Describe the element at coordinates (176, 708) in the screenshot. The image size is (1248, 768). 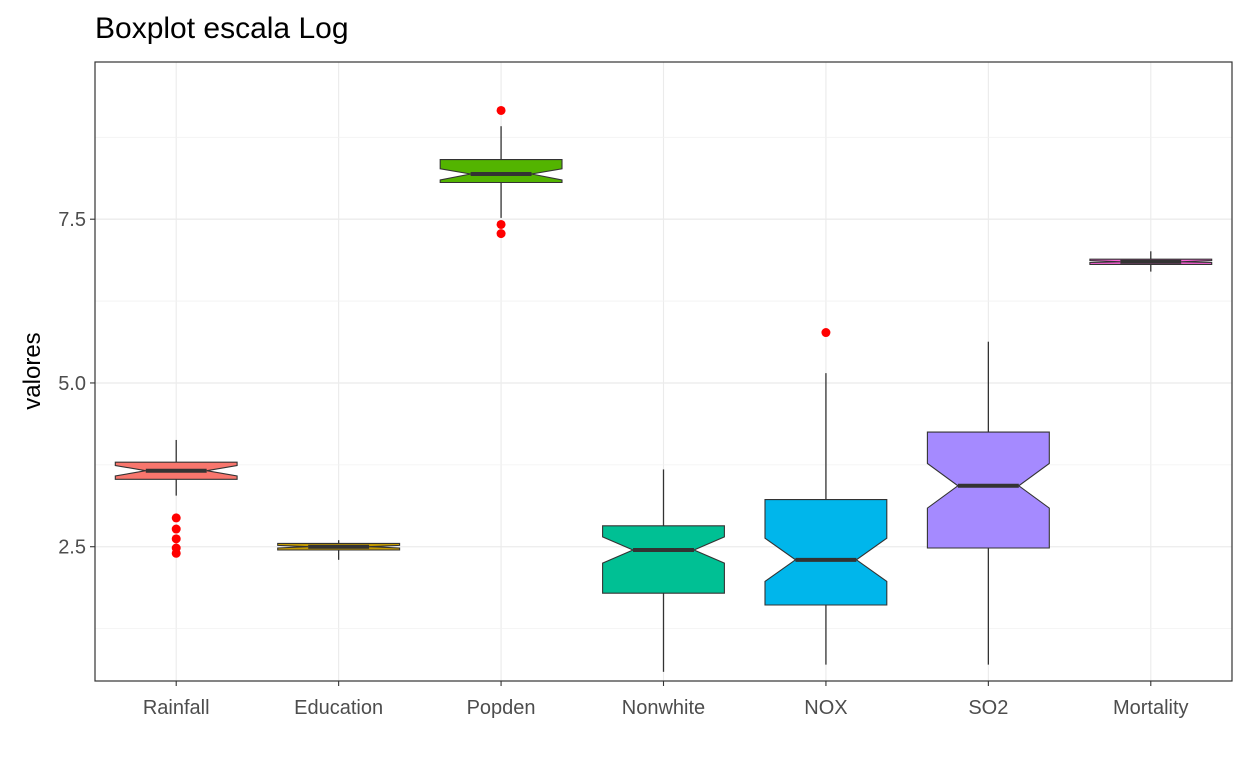
I see `x-tick-label: Rainfall` at that location.